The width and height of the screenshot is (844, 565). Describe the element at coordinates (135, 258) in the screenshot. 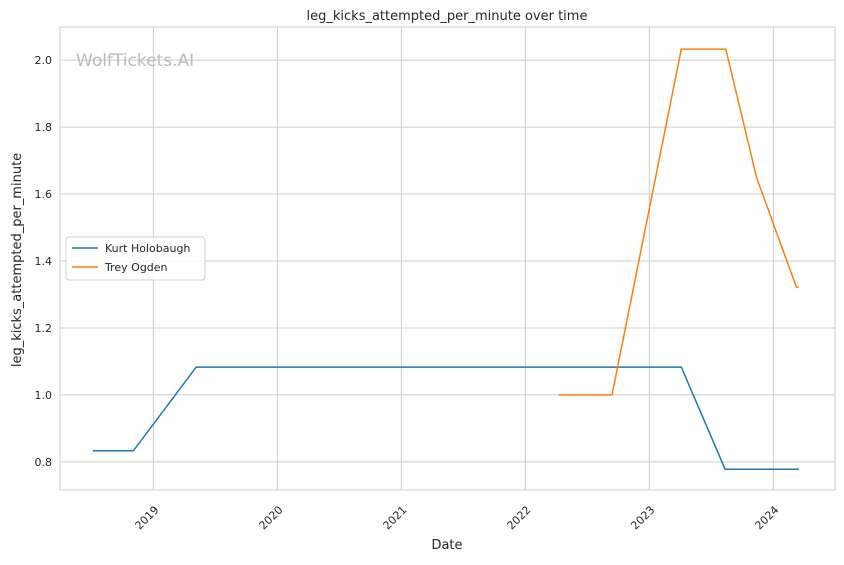

I see `legend: Kurt Holobaugh Trey Ogden` at that location.